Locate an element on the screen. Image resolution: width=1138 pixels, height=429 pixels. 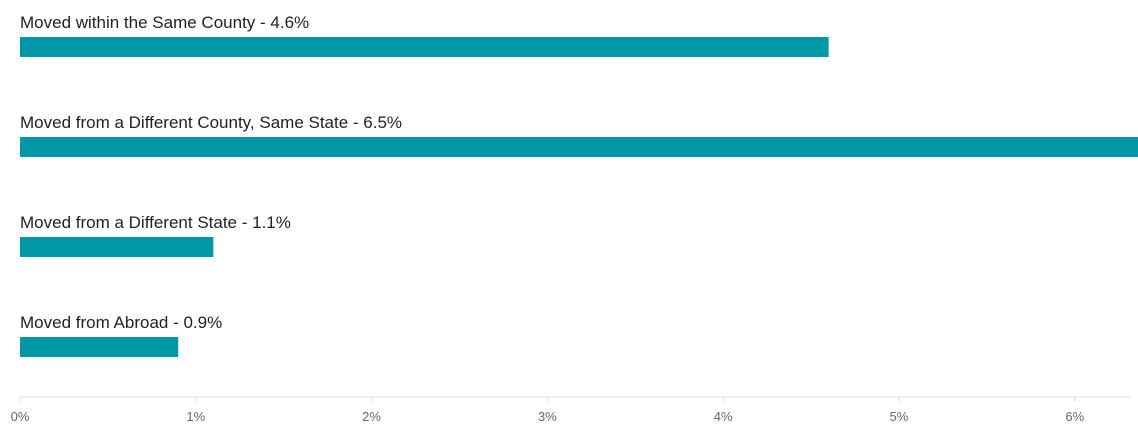
x-tick-label: 0% is located at coordinates (20, 416).